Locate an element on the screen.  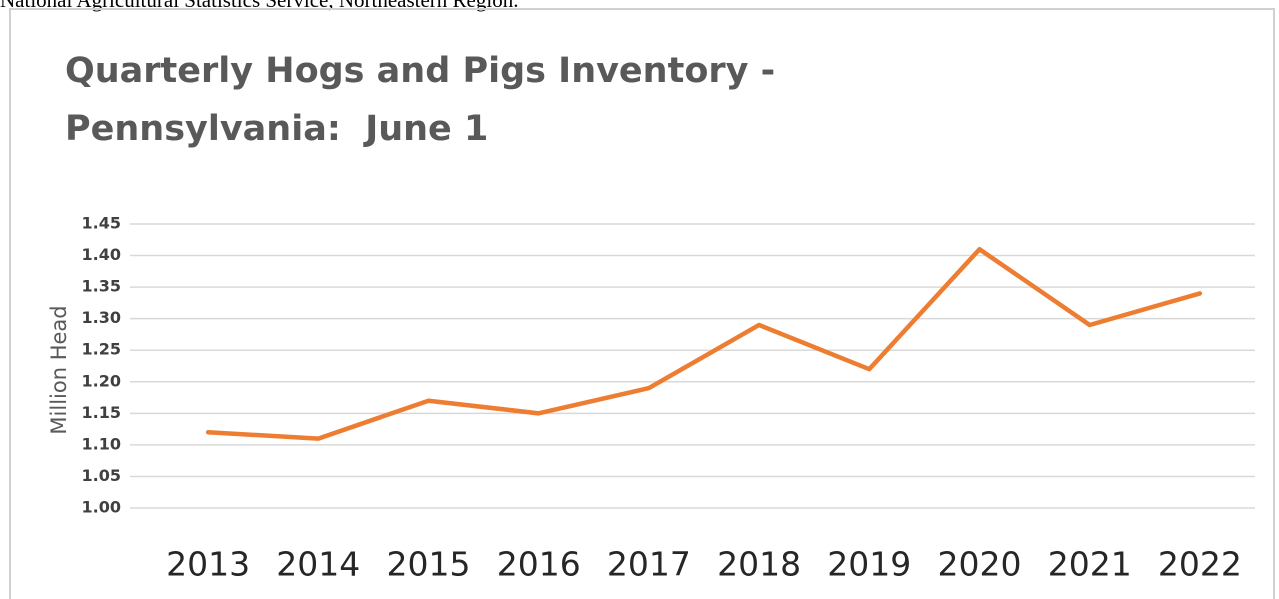
x-tick-label: 2013 is located at coordinates (208, 564).